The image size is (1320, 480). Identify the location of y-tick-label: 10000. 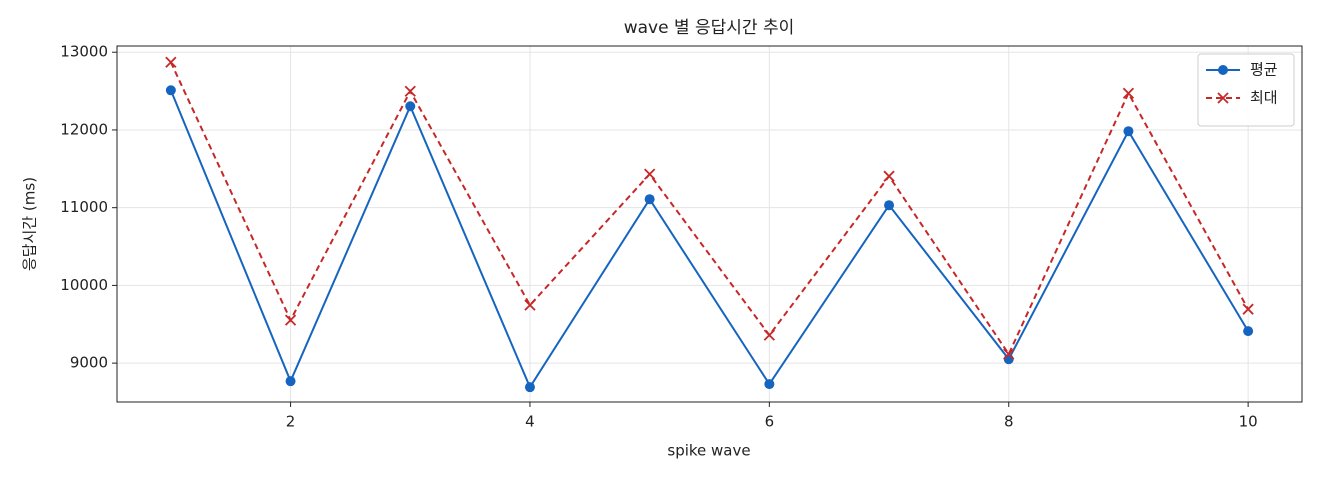
(84, 285).